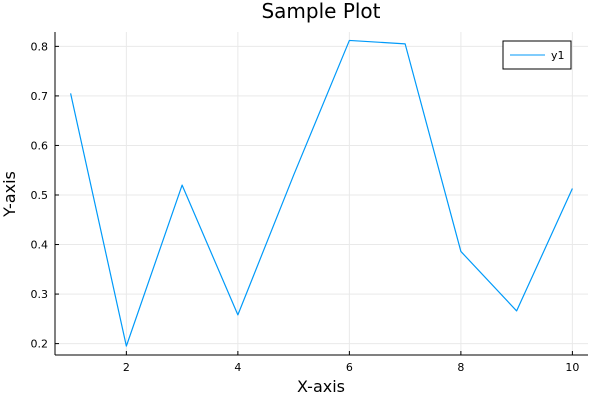 This screenshot has height=400, width=600. I want to click on x-tick-label: 6, so click(349, 367).